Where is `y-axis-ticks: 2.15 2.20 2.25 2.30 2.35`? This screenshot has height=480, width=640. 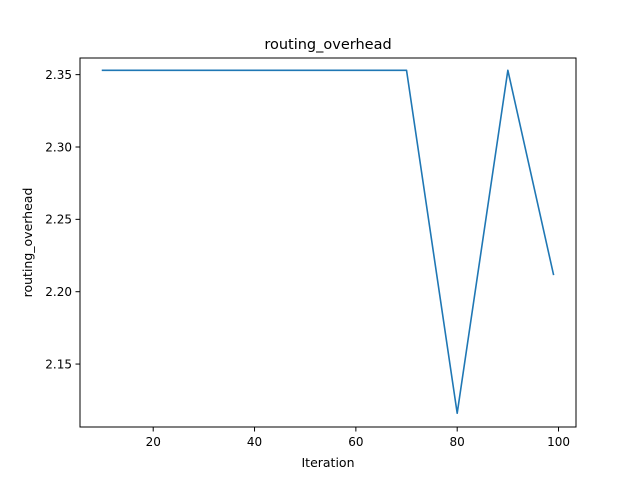
y-axis-ticks: 2.15 2.20 2.25 2.30 2.35 is located at coordinates (62, 219).